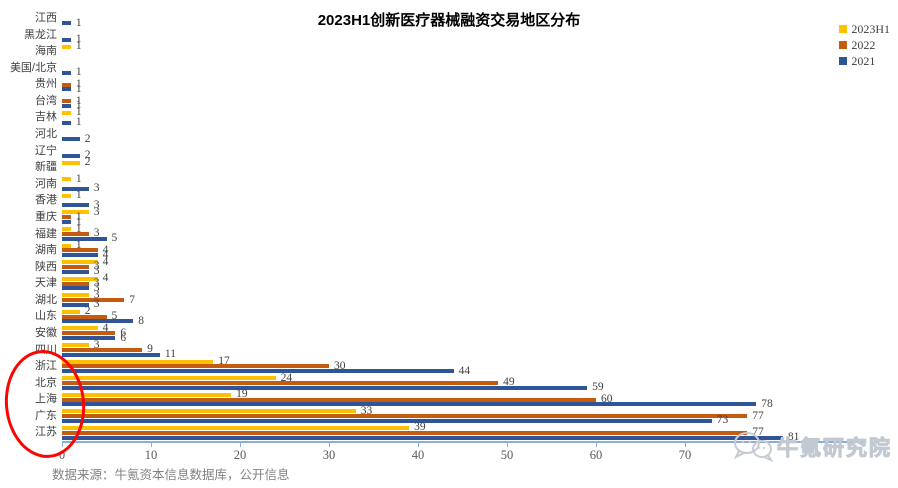 The width and height of the screenshot is (898, 488). I want to click on source-note: 数据来源：牛氪资本信息数据库，公开信息, so click(171, 475).